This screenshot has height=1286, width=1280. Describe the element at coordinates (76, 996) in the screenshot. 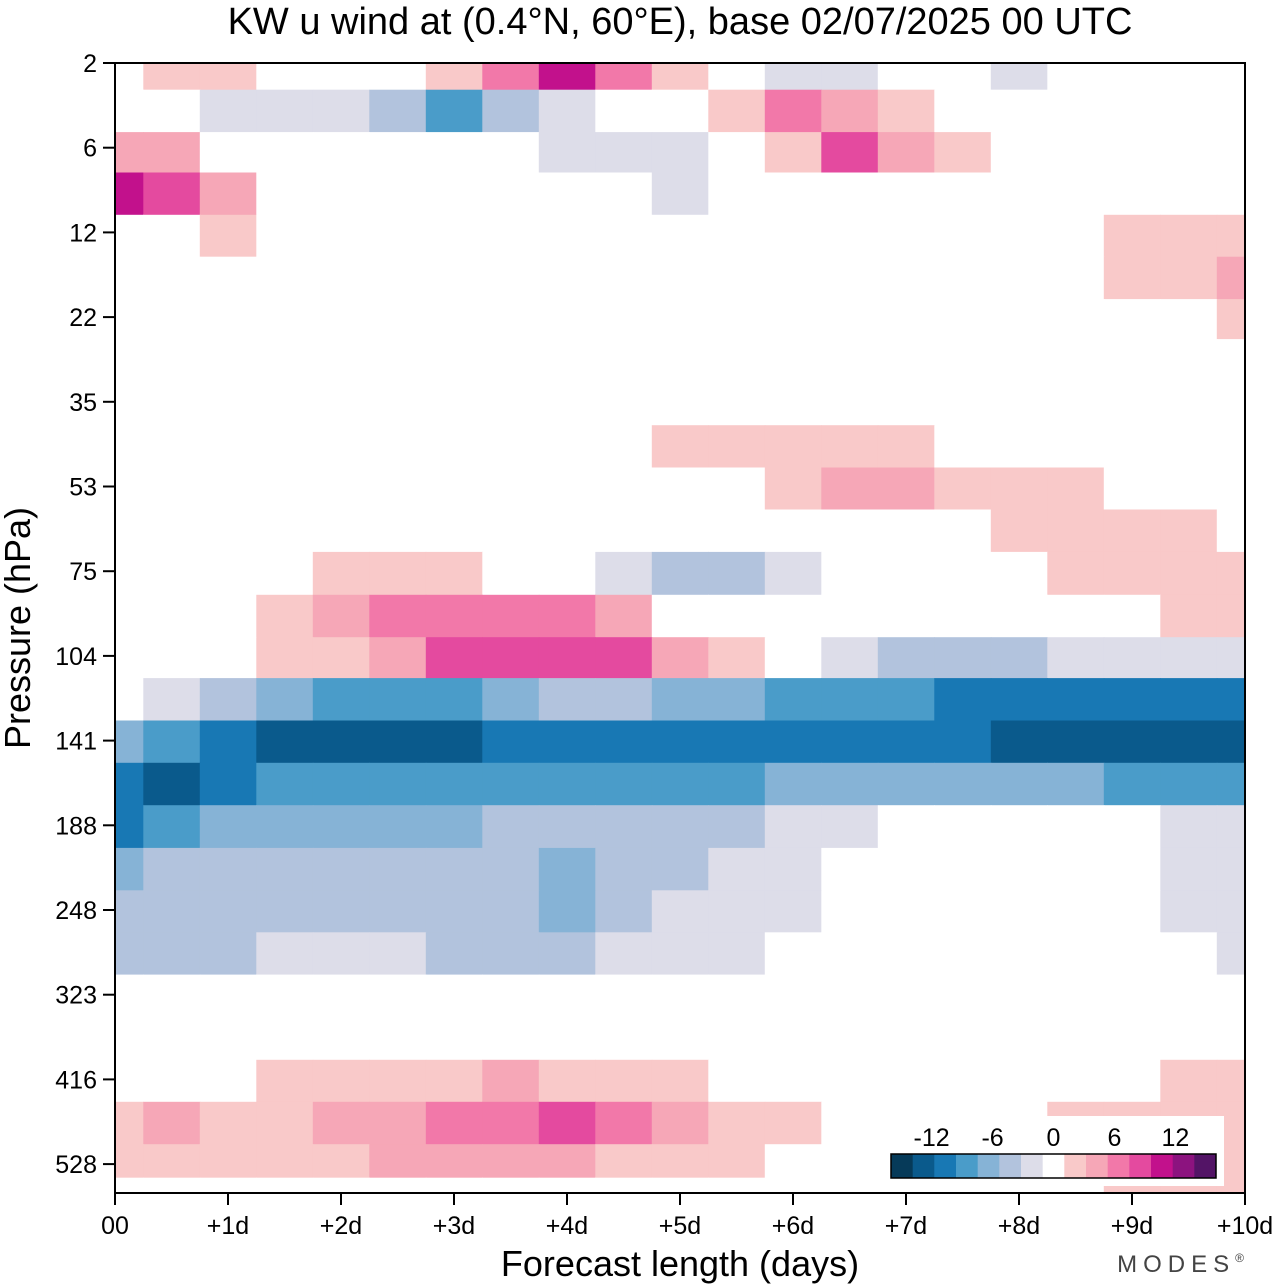

I see `y-tick-label: 323` at that location.